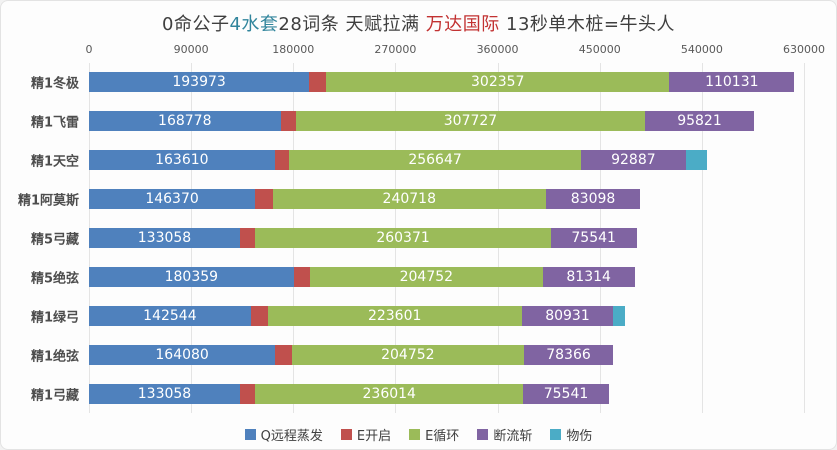 This screenshot has height=450, width=837. Describe the element at coordinates (54, 357) in the screenshot. I see `category-label: 精1绝弦` at that location.